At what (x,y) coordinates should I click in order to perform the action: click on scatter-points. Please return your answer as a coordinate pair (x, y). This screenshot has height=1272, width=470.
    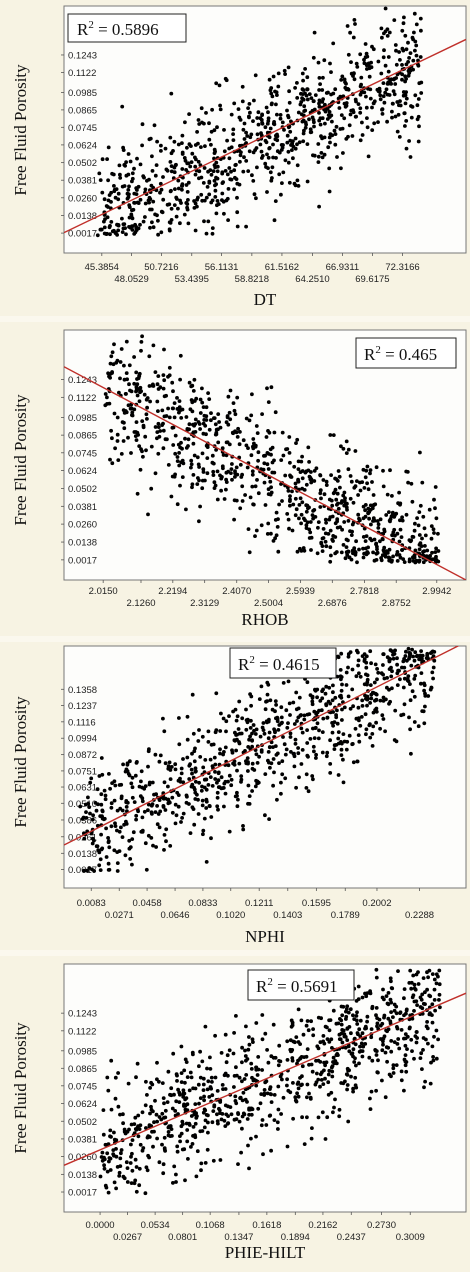
    Looking at the image, I should click on (272, 449).